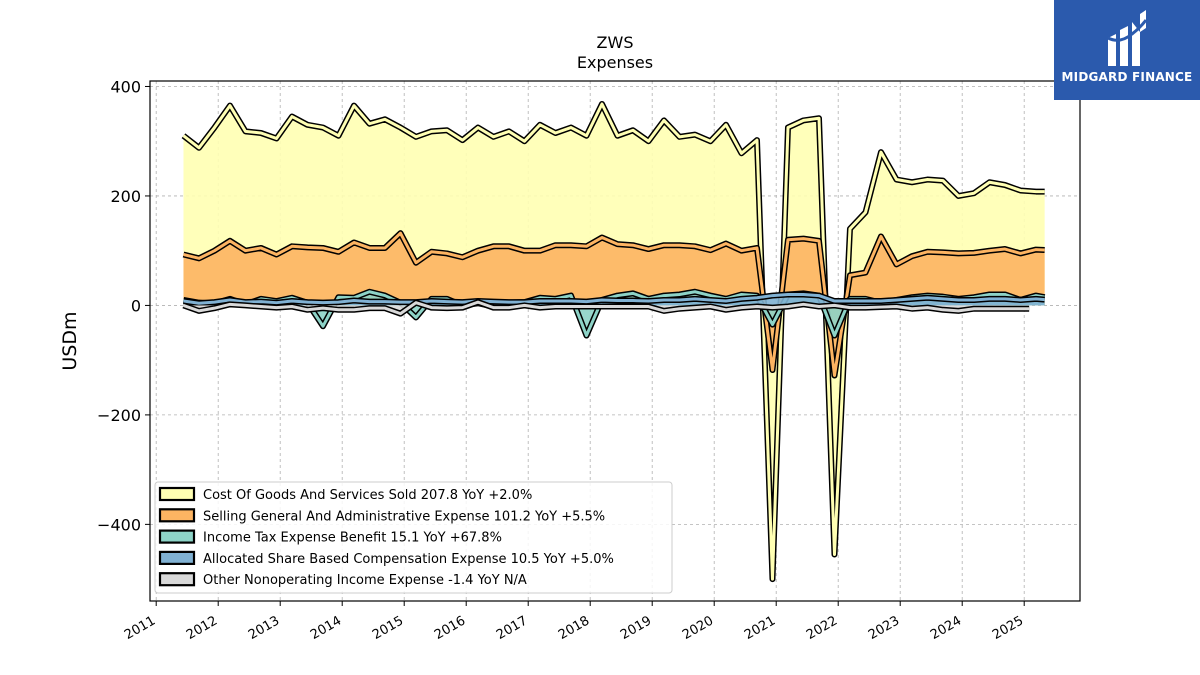 Image resolution: width=1200 pixels, height=675 pixels. Describe the element at coordinates (119, 415) in the screenshot. I see `y-tick-label: −200` at that location.